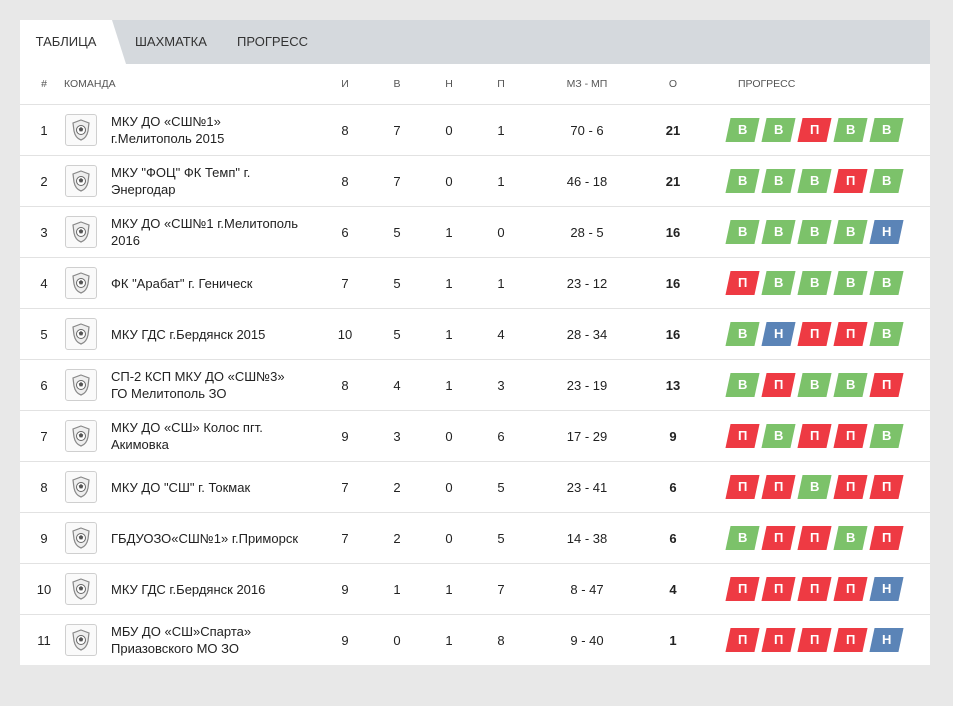  I want to click on points: 21, so click(673, 181).